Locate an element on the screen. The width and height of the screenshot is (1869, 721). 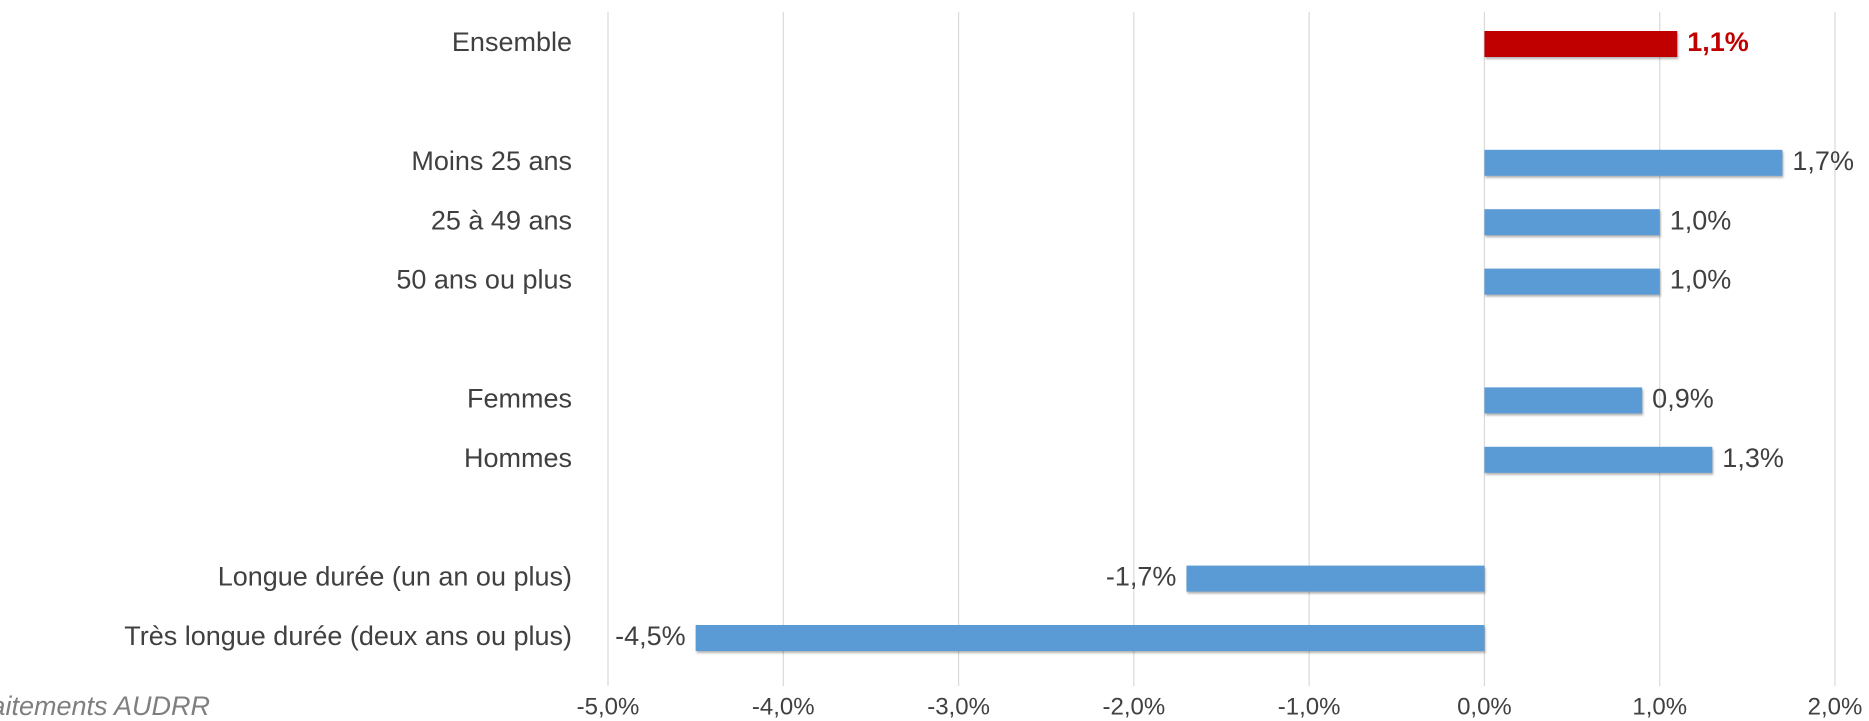
y-tick-label: 25 à 49 ans is located at coordinates (501, 220).